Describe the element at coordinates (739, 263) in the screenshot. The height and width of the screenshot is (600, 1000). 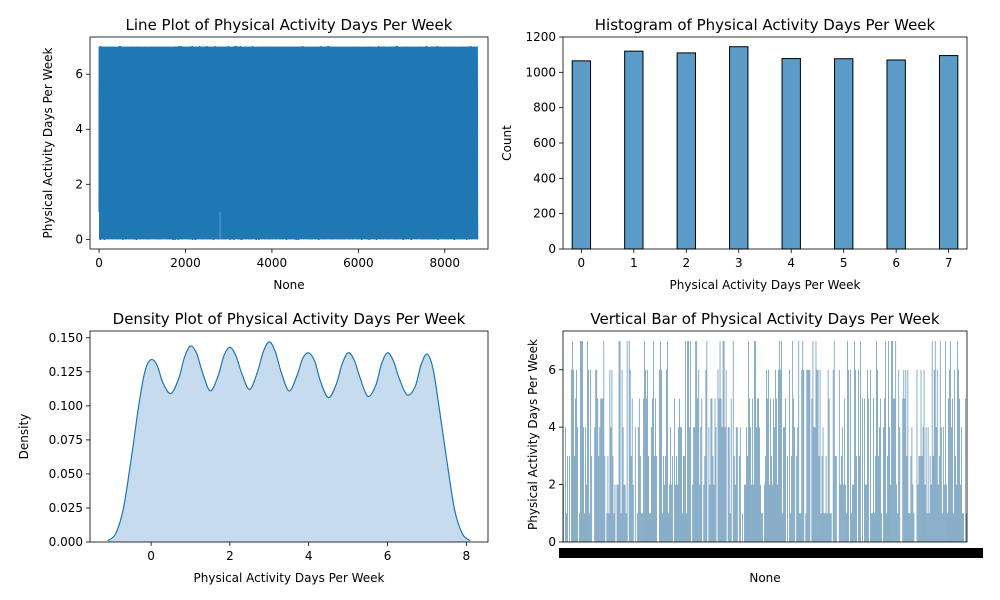
I see `x-tick-label: 3` at that location.